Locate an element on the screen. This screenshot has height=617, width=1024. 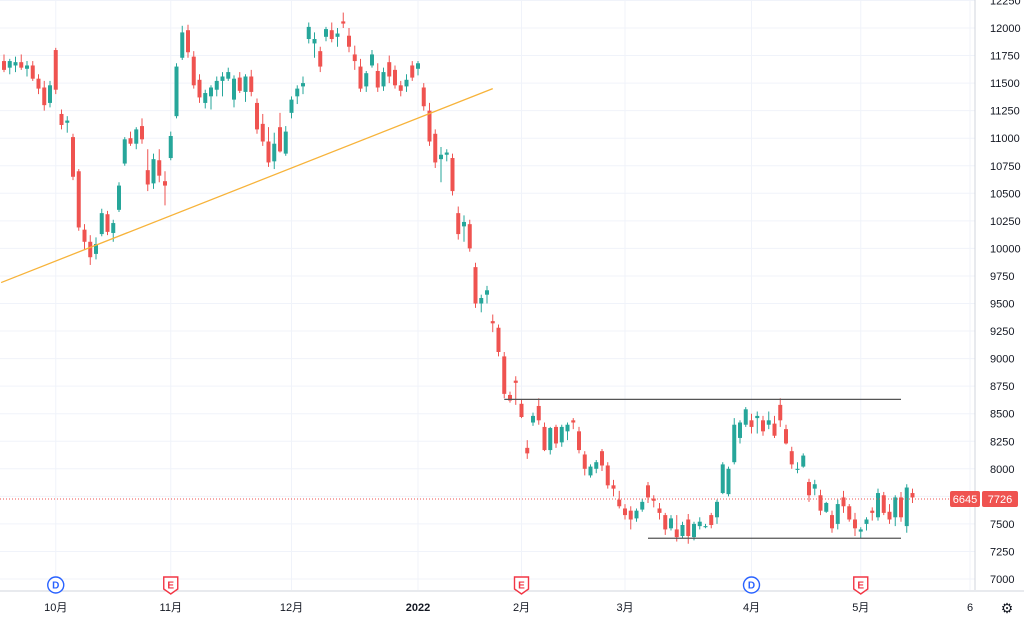
price-tick-label: 10500 is located at coordinates (1005, 194).